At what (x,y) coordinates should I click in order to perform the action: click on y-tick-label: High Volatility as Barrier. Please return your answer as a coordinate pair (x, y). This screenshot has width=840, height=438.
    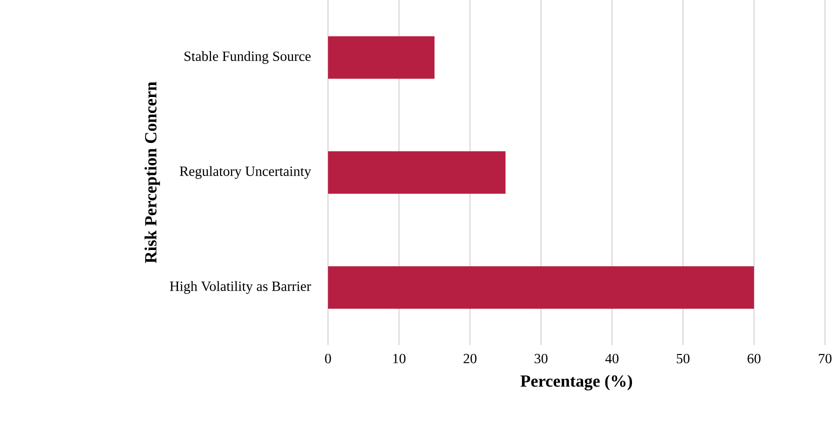
    Looking at the image, I should click on (241, 287).